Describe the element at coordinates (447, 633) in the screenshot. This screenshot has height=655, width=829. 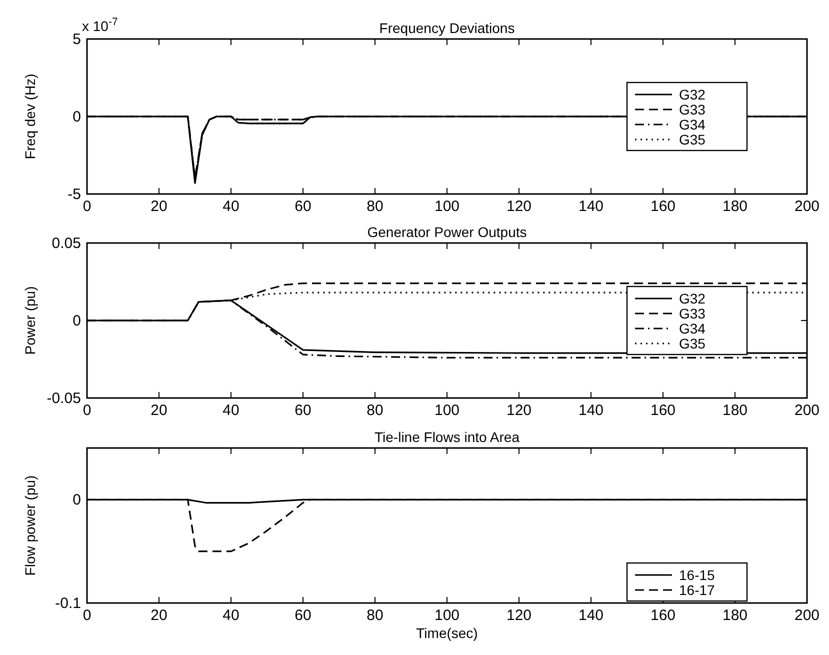
I see `x-axis-title: Time(sec)` at that location.